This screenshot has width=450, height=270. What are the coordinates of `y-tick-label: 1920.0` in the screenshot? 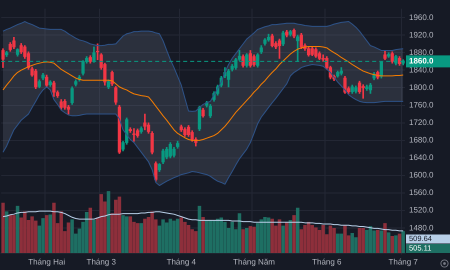 It's located at (421, 35).